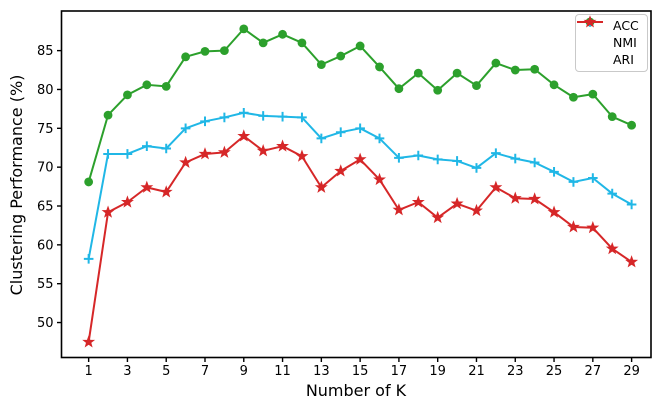 The height and width of the screenshot is (415, 664). I want to click on x-axis-label: Number of K, so click(356, 390).